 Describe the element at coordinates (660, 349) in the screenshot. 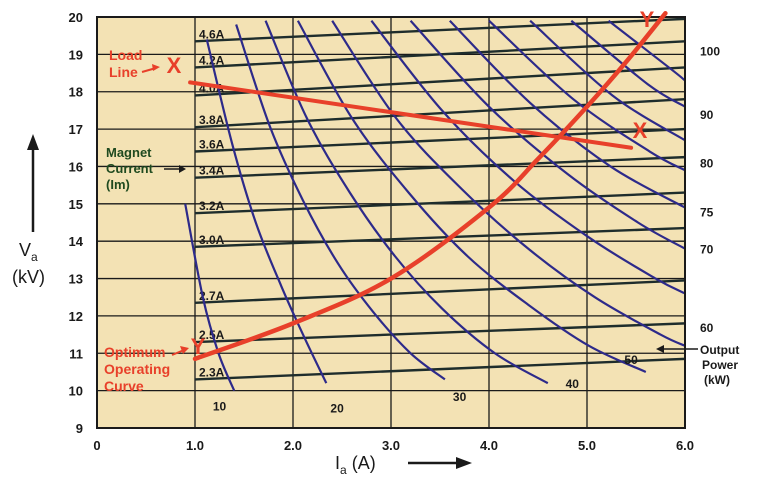

I see `output-power-arrowhead` at that location.